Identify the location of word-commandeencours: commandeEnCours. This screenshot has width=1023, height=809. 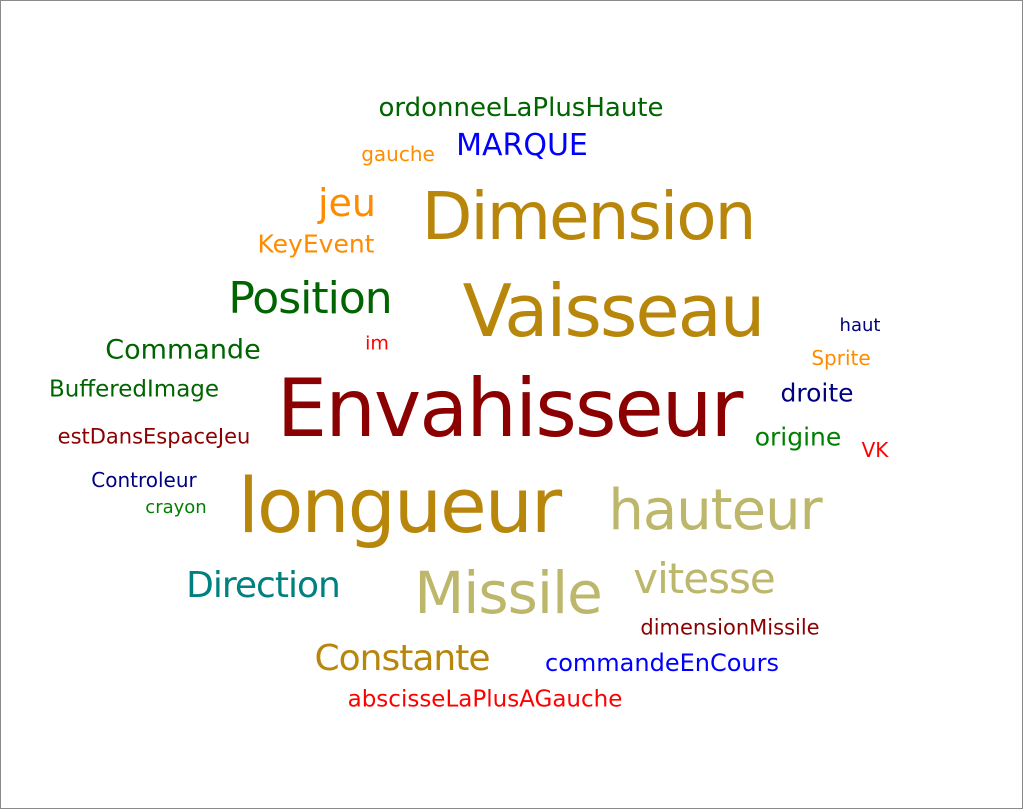
(662, 663).